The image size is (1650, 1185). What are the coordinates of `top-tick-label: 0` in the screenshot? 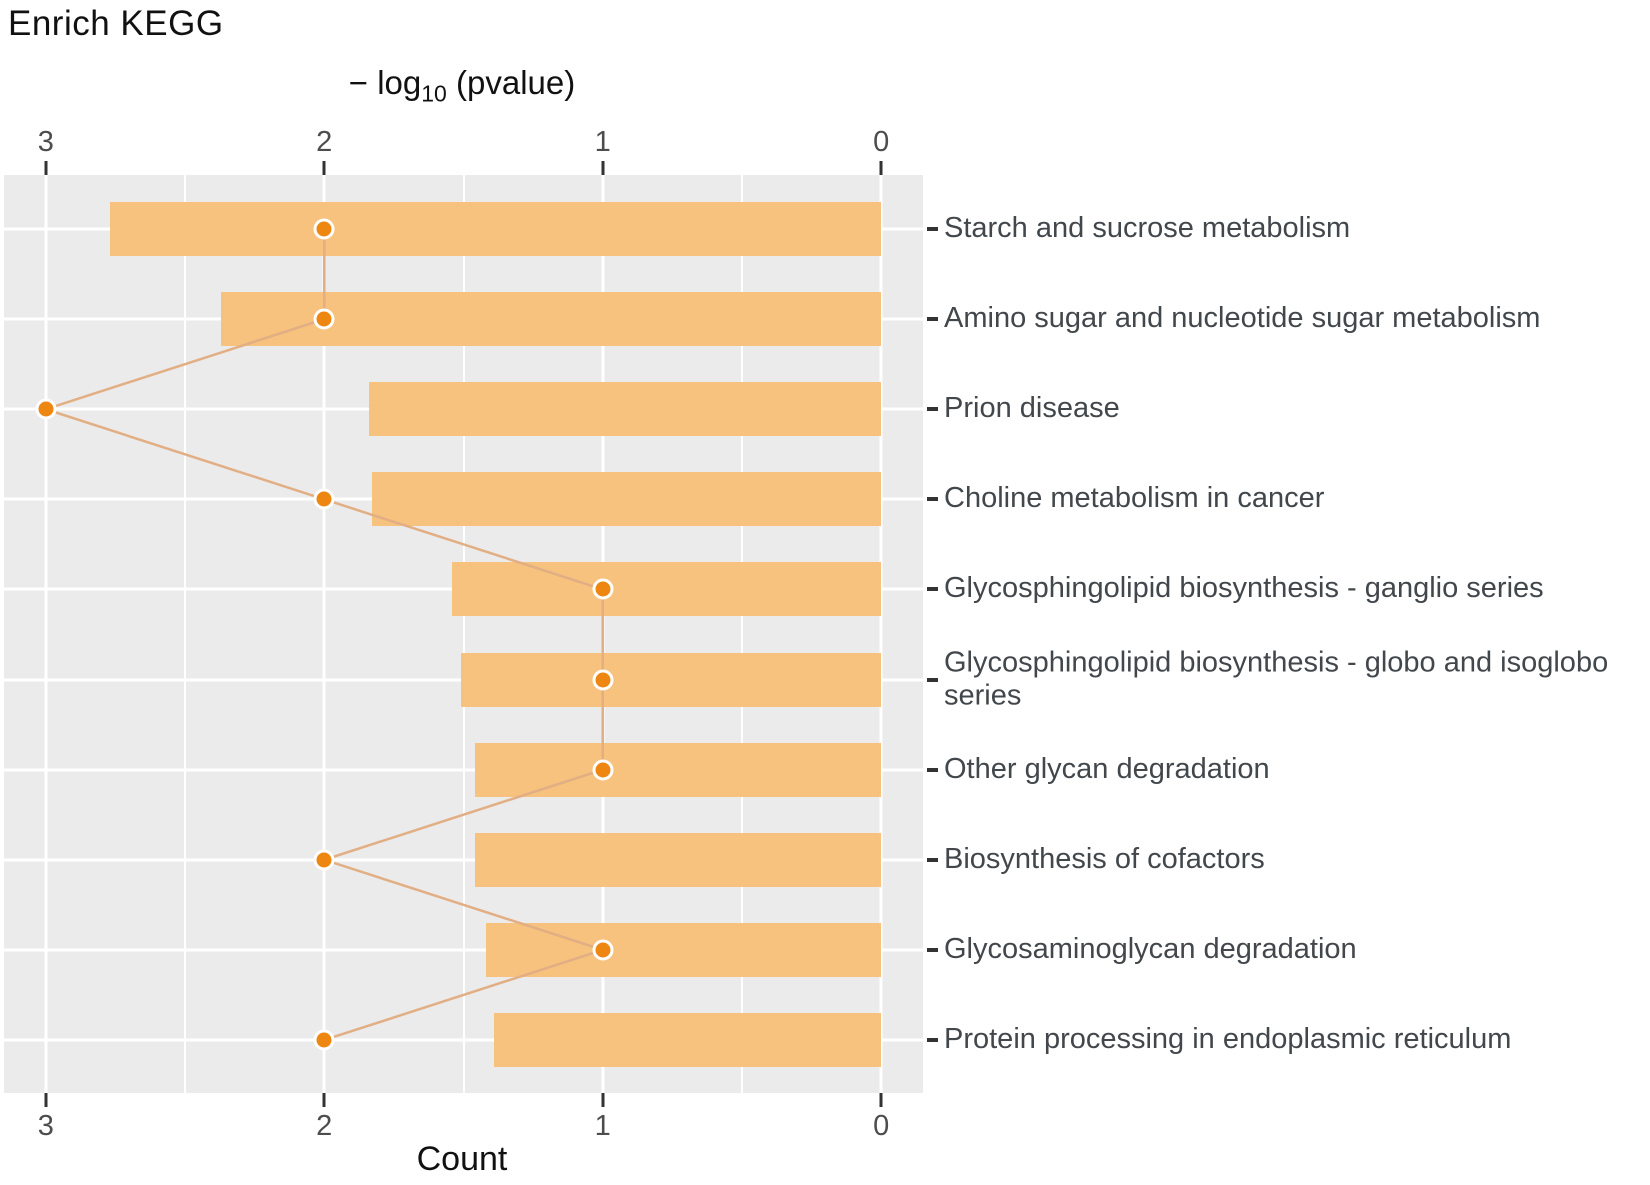 It's located at (881, 142).